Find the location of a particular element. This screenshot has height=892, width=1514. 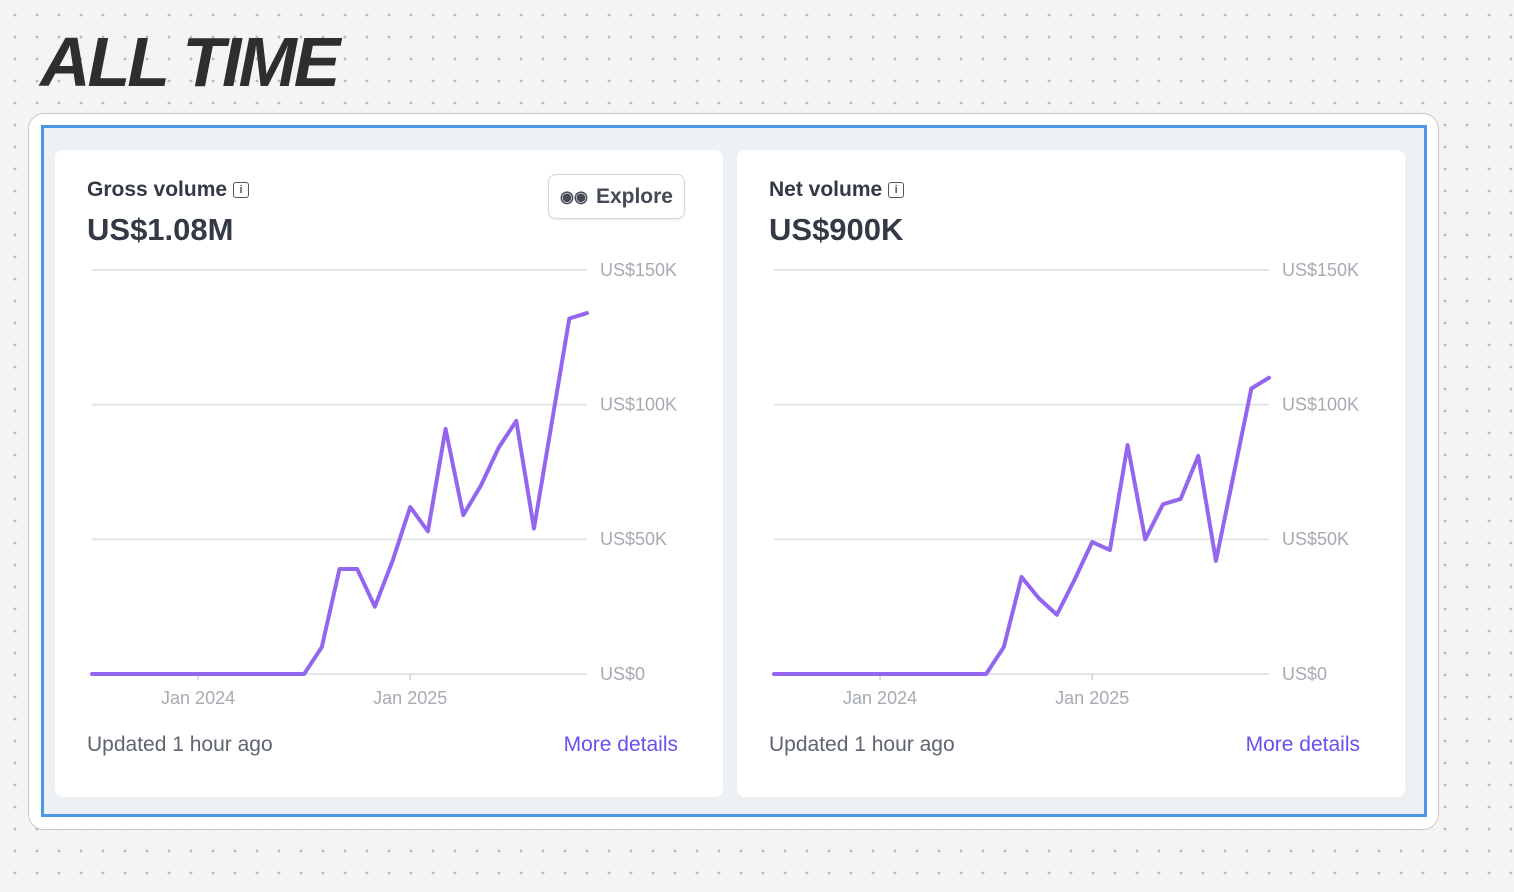

card-title: Gross volume i is located at coordinates (168, 190).